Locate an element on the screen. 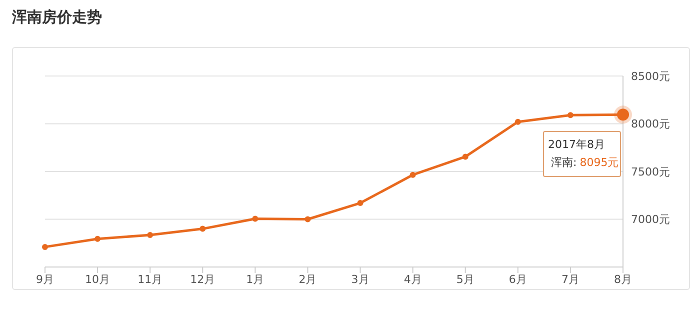 This screenshot has height=326, width=700. x-tick-label: 2月 is located at coordinates (307, 279).